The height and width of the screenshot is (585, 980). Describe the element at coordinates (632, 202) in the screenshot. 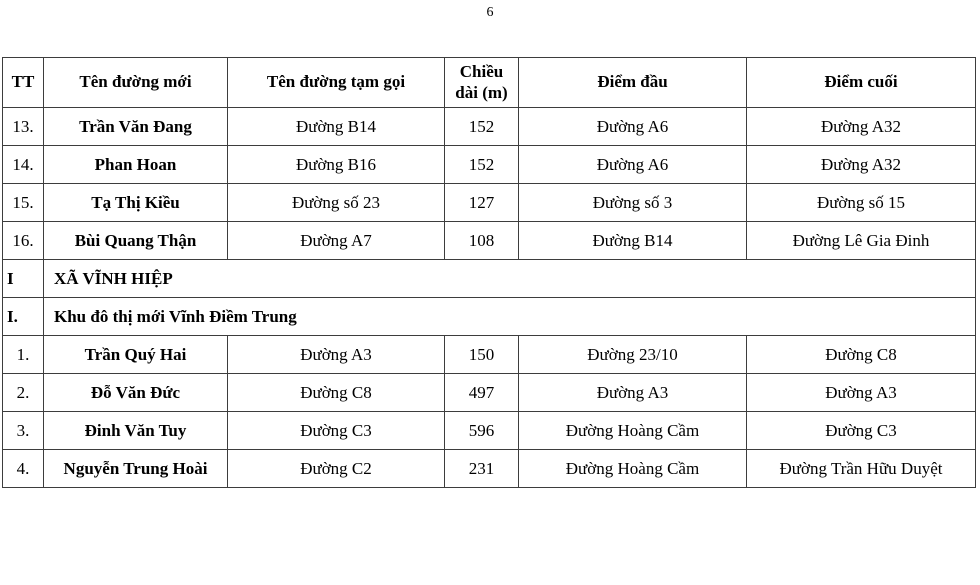

I see `start-point: Đường số 3` at that location.